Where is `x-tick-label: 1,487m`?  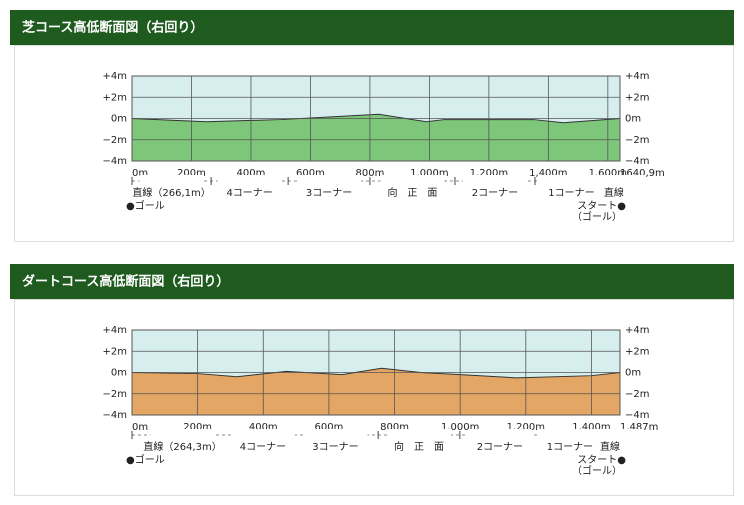
x-tick-label: 1,487m is located at coordinates (639, 427).